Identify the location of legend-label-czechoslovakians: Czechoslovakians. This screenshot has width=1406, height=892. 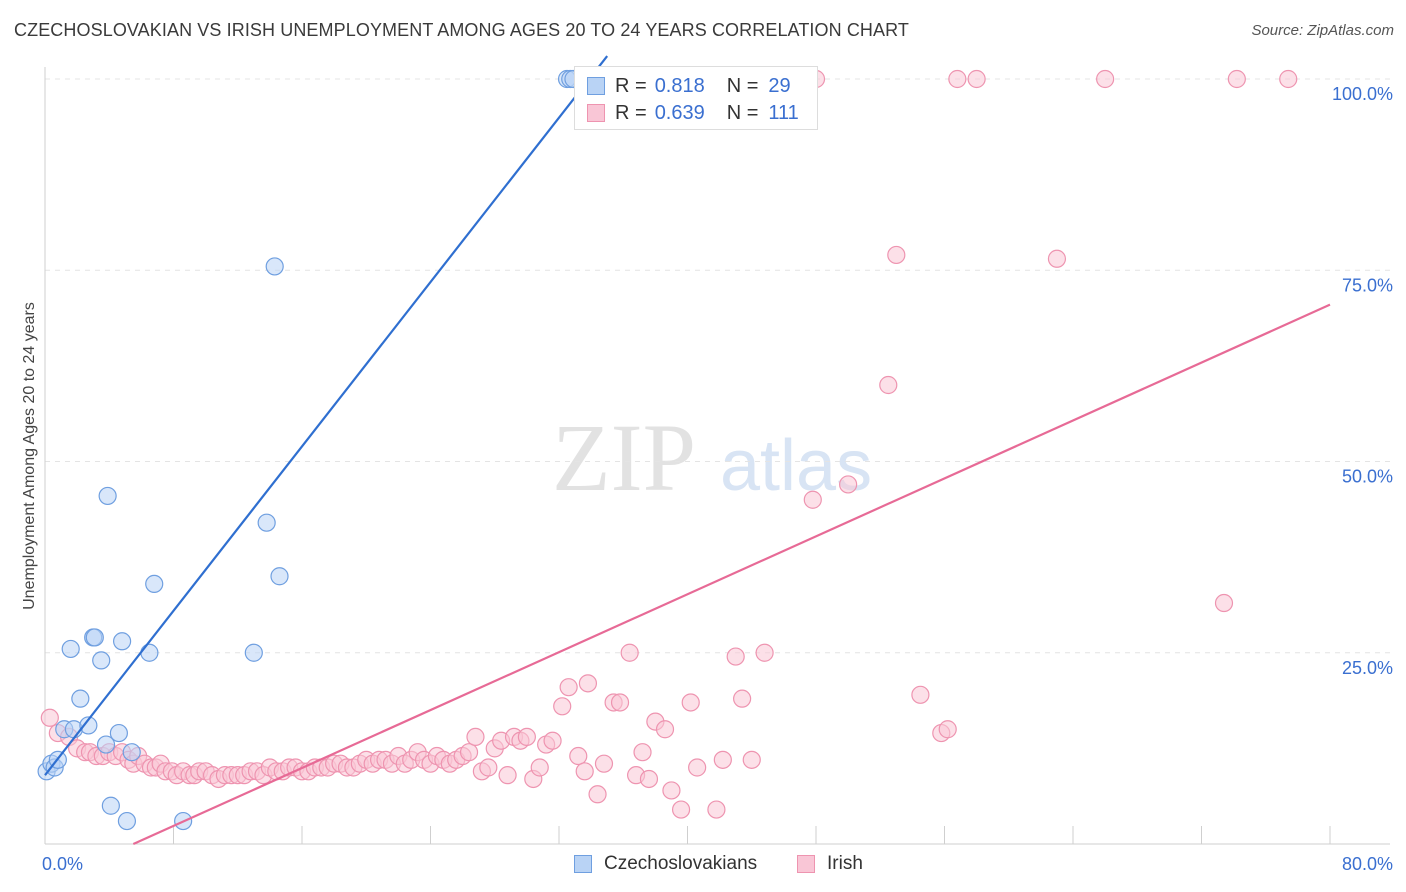
(681, 863).